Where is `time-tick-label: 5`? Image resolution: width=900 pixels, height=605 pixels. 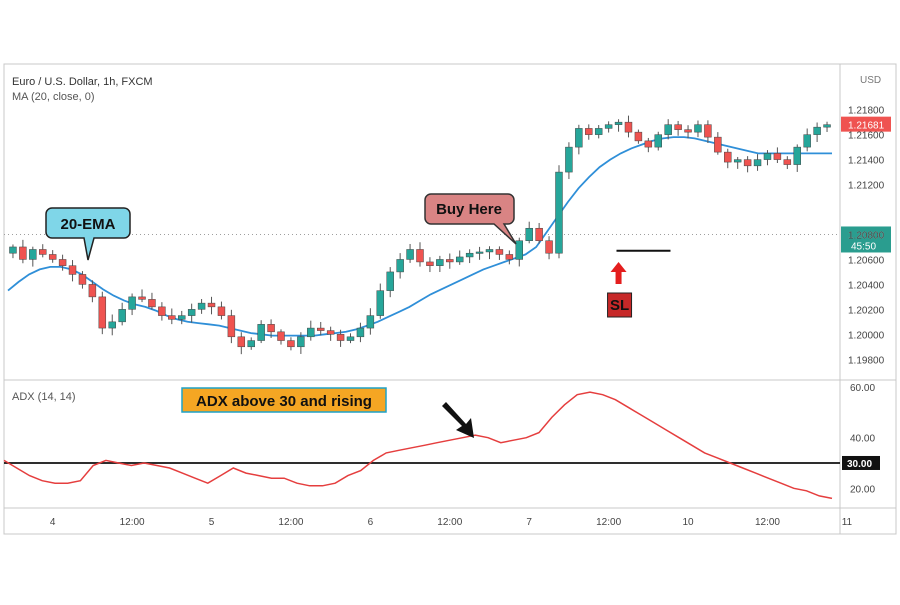 time-tick-label: 5 is located at coordinates (212, 522).